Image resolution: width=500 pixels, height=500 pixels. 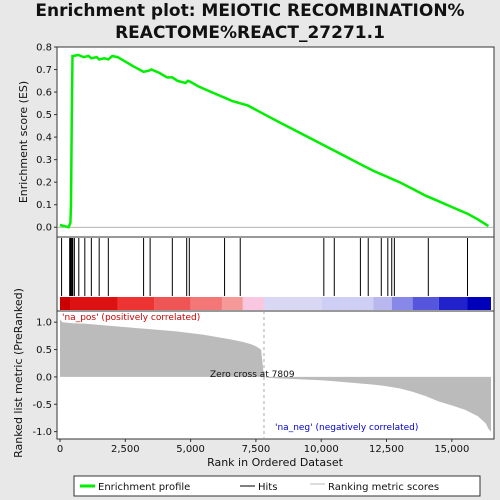 I want to click on es-ytick-label: 0.0, so click(x=44, y=228).